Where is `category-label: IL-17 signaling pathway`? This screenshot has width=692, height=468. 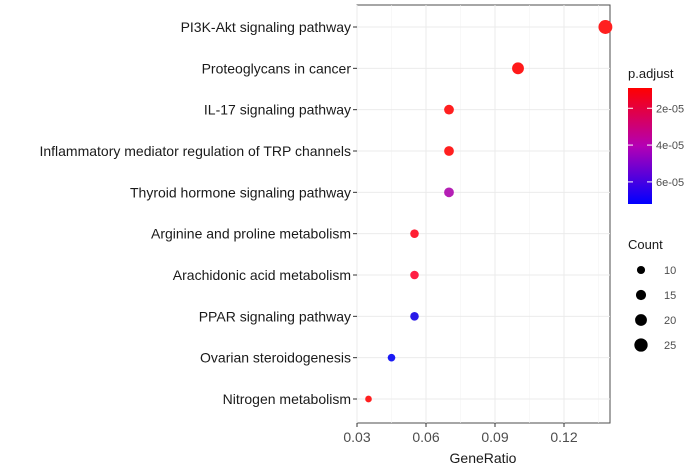 category-label: IL-17 signaling pathway is located at coordinates (277, 110).